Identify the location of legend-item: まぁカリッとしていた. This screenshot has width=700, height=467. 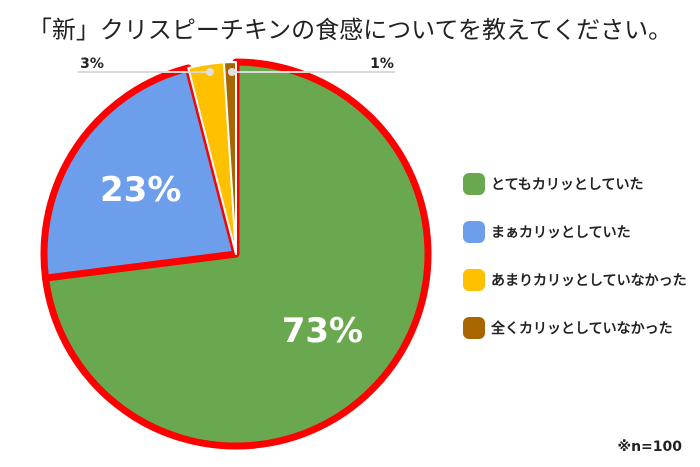
(575, 232).